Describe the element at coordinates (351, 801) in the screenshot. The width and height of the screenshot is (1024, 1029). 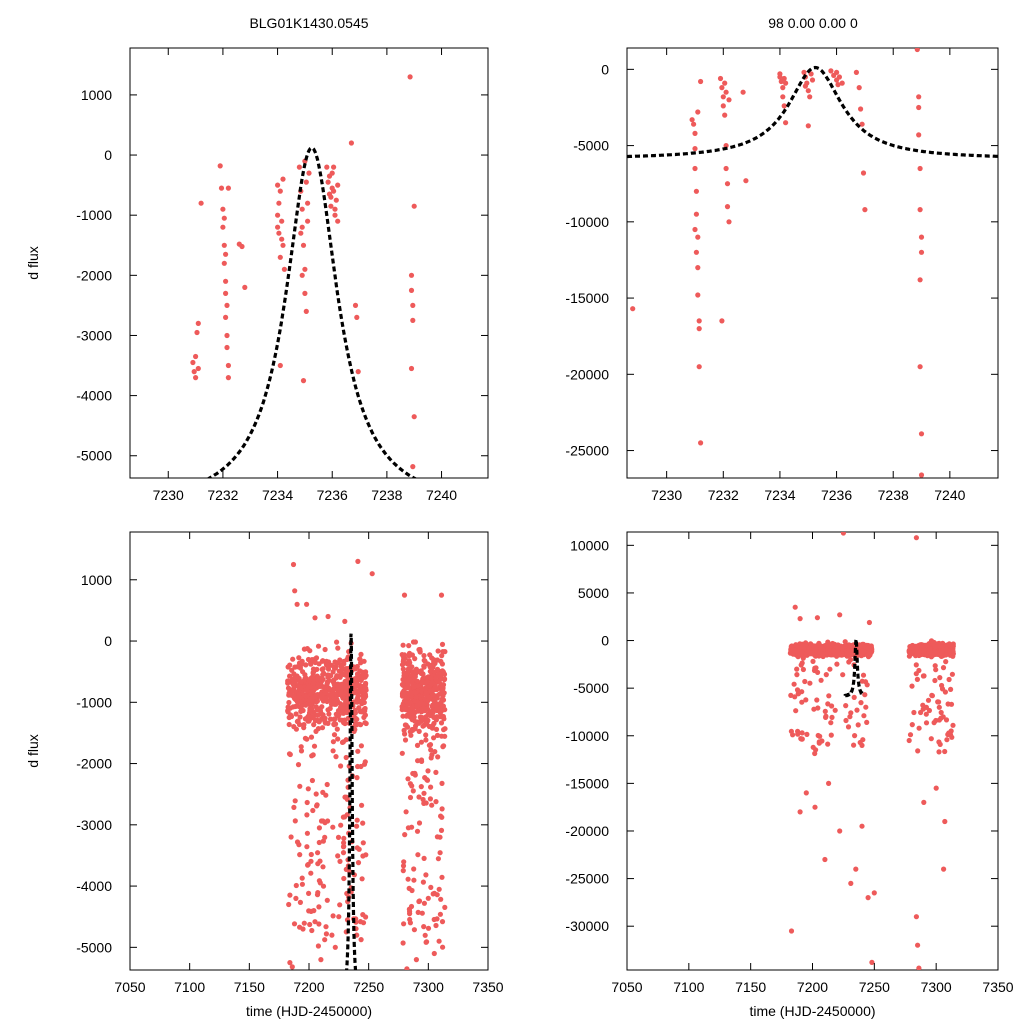
I see `model-curve` at that location.